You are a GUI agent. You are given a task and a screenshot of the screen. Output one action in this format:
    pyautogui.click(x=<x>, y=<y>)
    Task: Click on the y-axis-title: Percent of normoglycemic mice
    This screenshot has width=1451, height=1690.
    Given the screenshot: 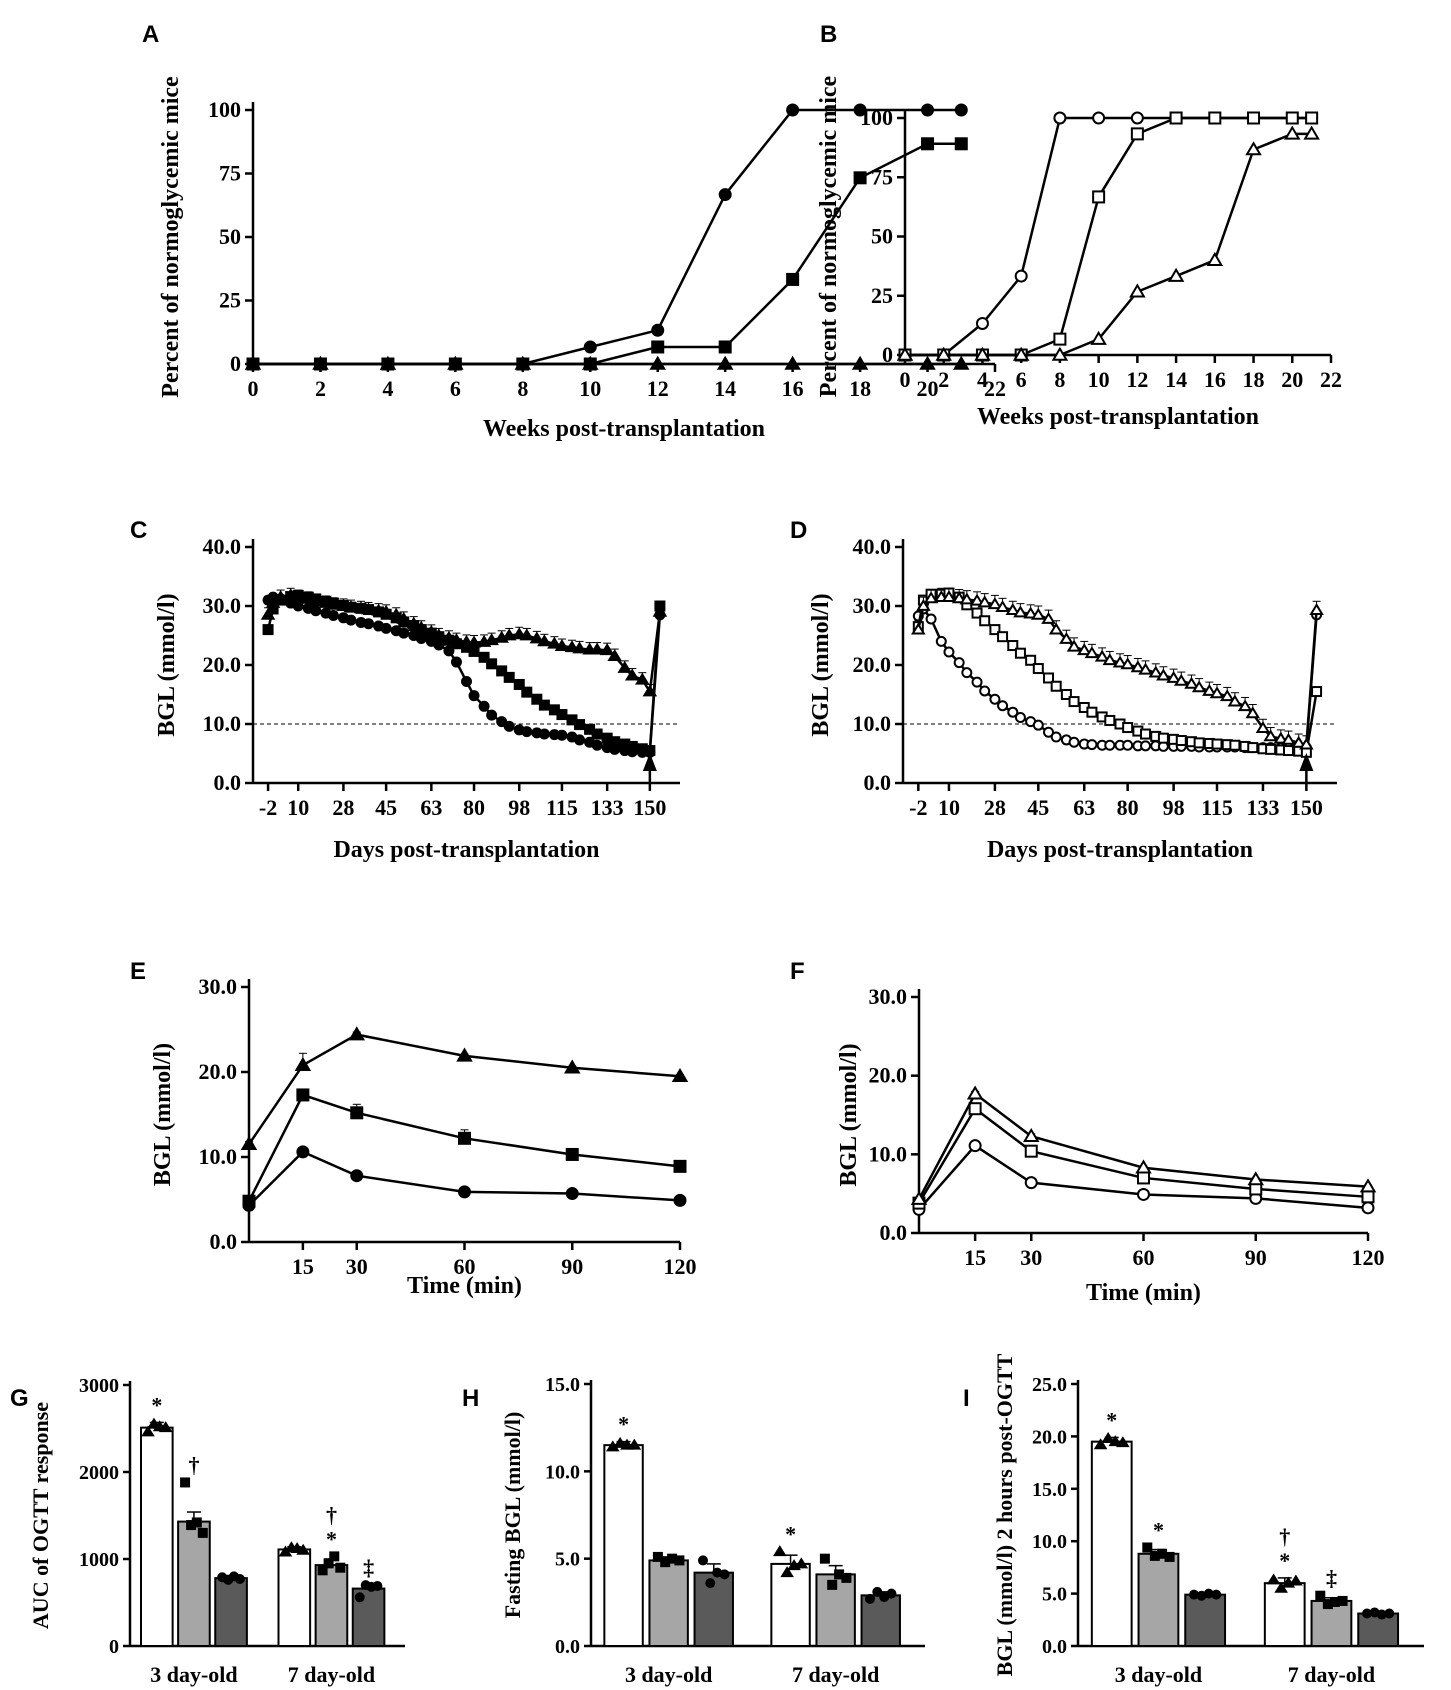 What is the action you would take?
    pyautogui.click(x=171, y=237)
    